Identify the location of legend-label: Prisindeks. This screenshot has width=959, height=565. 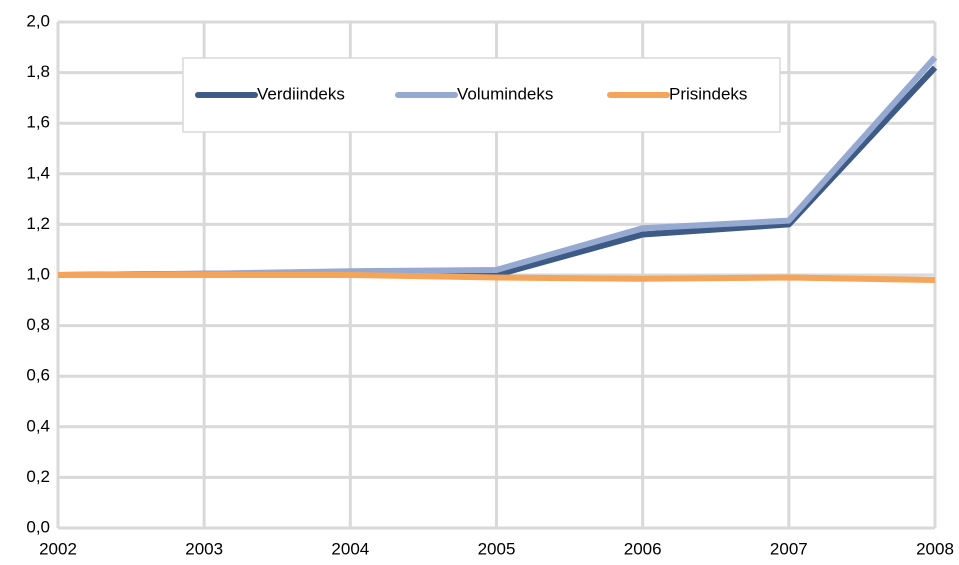
(708, 93).